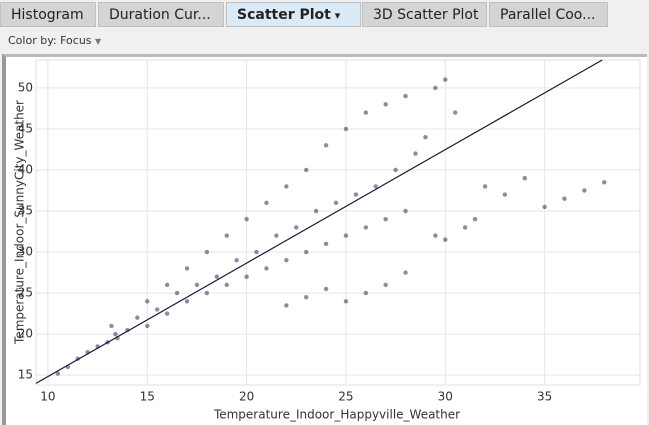 The image size is (649, 425). Describe the element at coordinates (25, 87) in the screenshot. I see `y-tick-label: 50` at that location.